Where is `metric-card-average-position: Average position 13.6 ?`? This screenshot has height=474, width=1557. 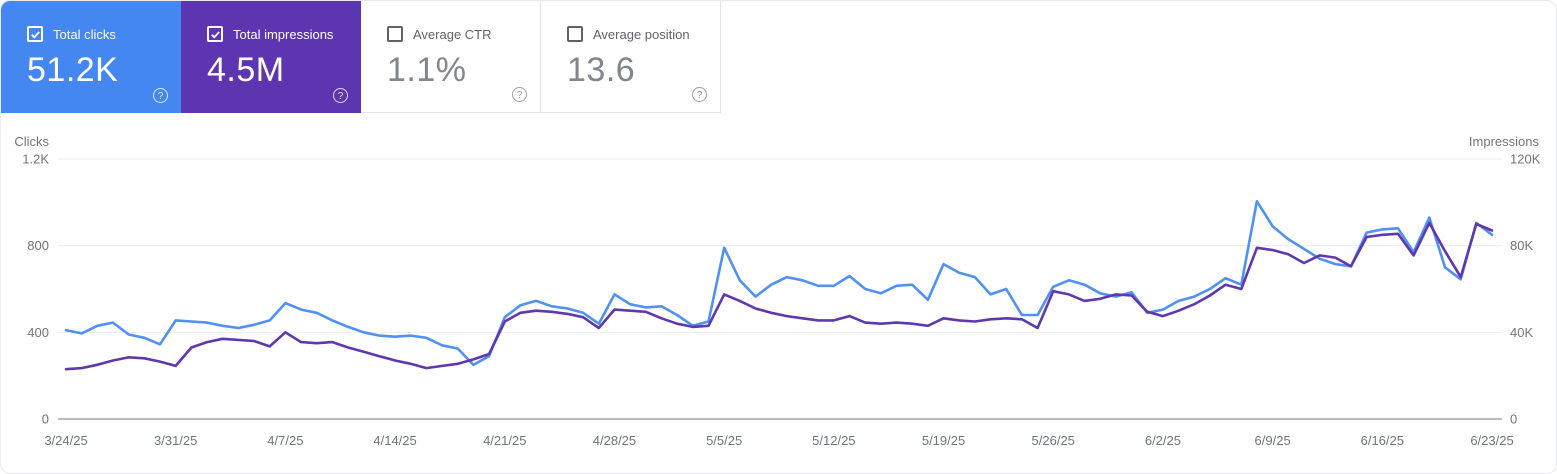 metric-card-average-position: Average position 13.6 ? is located at coordinates (631, 57).